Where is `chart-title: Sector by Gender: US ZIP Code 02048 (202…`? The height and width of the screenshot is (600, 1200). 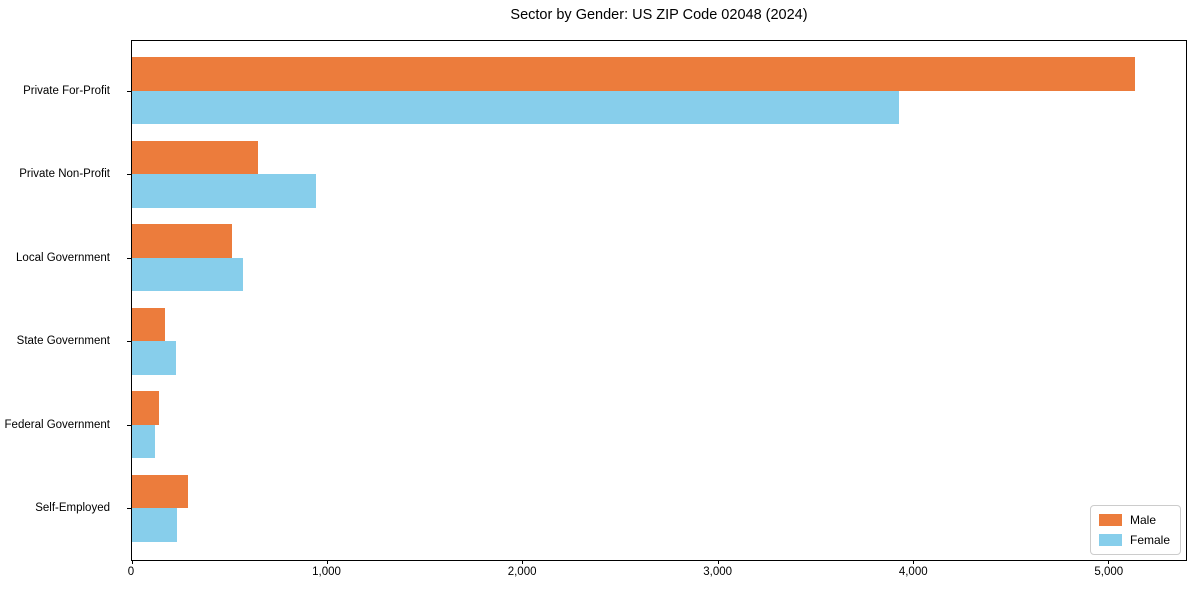
chart-title: Sector by Gender: US ZIP Code 02048 (202… is located at coordinates (659, 15).